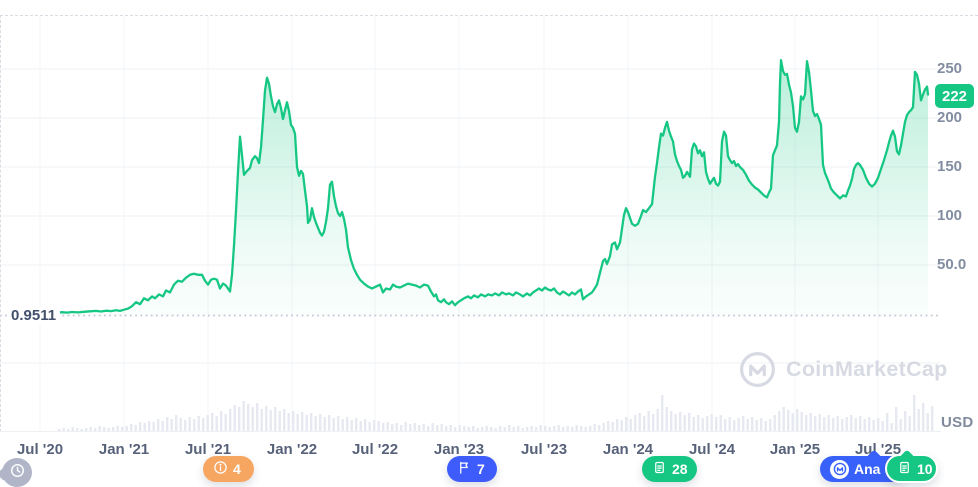 This screenshot has height=487, width=978. I want to click on x-axis-label: Jan '25, so click(795, 449).